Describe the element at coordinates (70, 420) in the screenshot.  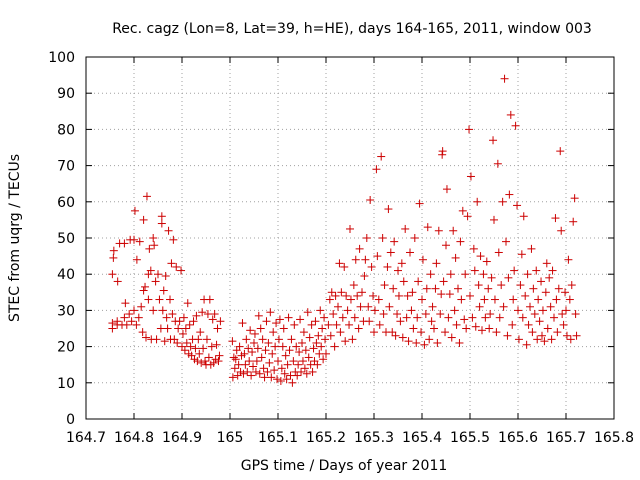
I see `y-tick-label: 0` at that location.